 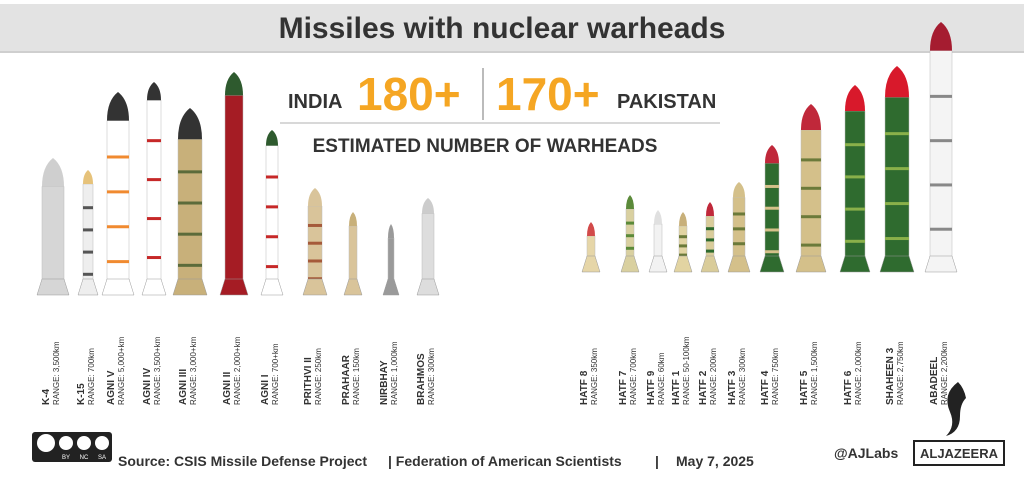 What do you see at coordinates (686, 370) in the screenshot?
I see `missile-range: RANGE: 50-100km` at bounding box center [686, 370].